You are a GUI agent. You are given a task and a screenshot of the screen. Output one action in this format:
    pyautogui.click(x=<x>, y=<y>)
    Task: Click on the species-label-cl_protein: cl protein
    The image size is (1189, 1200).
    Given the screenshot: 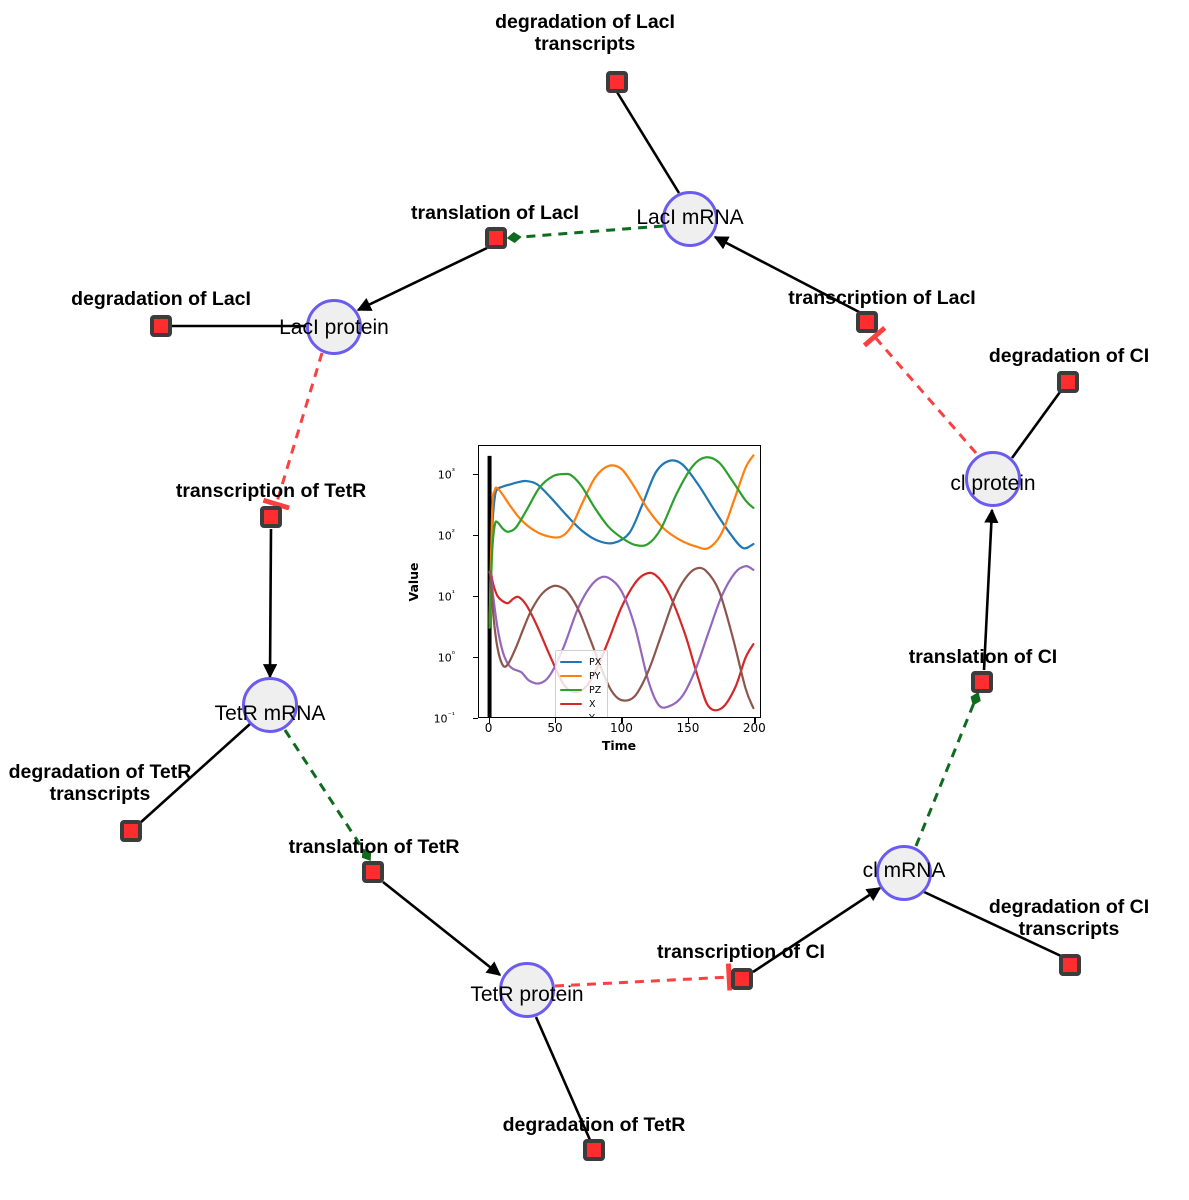 What is the action you would take?
    pyautogui.click(x=993, y=483)
    